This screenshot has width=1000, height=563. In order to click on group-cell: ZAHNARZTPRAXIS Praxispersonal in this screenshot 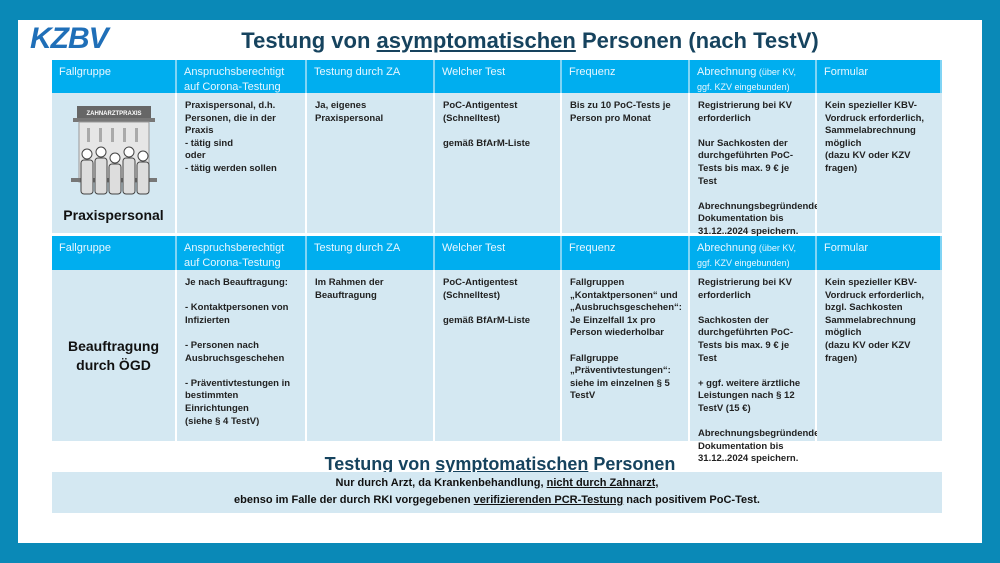, I will do `click(114, 163)`.